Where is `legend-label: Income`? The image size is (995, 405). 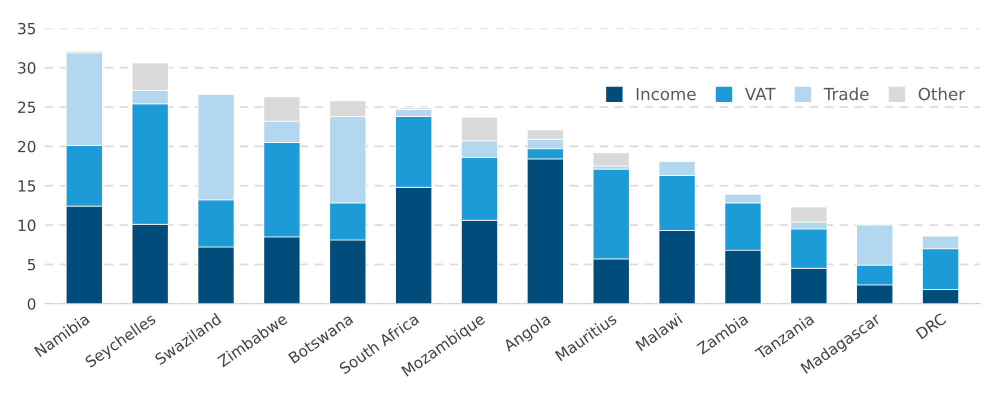
legend-label: Income is located at coordinates (666, 94).